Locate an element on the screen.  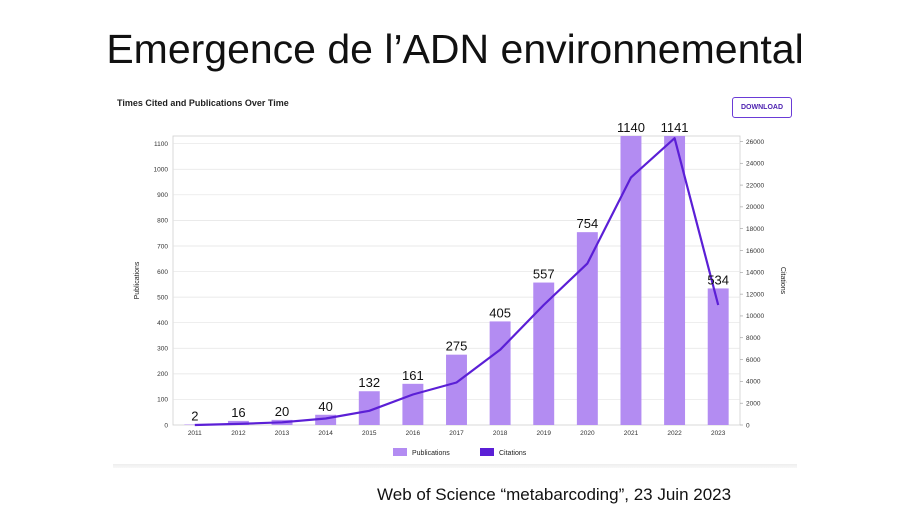
y-tick-label: 900 is located at coordinates (162, 195).